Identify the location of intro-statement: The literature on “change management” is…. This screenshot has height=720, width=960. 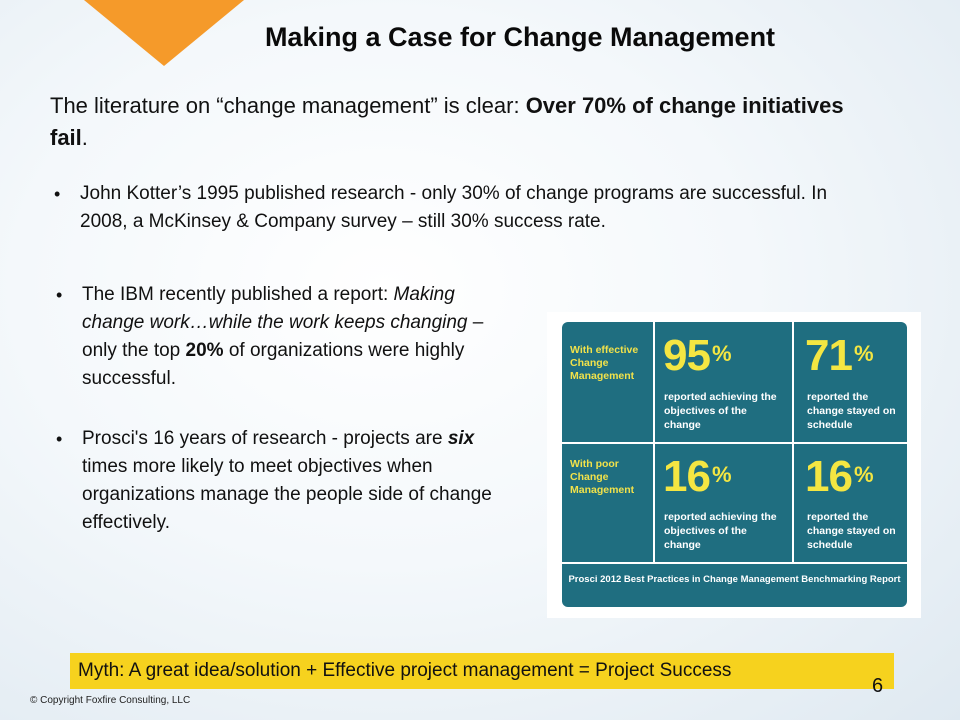
(450, 122).